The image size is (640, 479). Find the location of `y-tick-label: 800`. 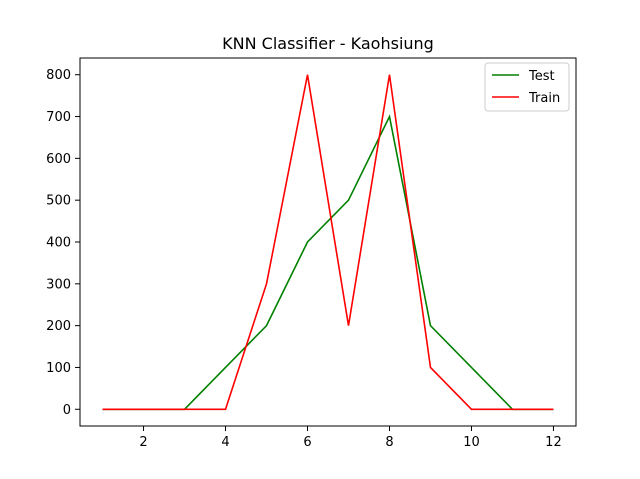

y-tick-label: 800 is located at coordinates (58, 75).